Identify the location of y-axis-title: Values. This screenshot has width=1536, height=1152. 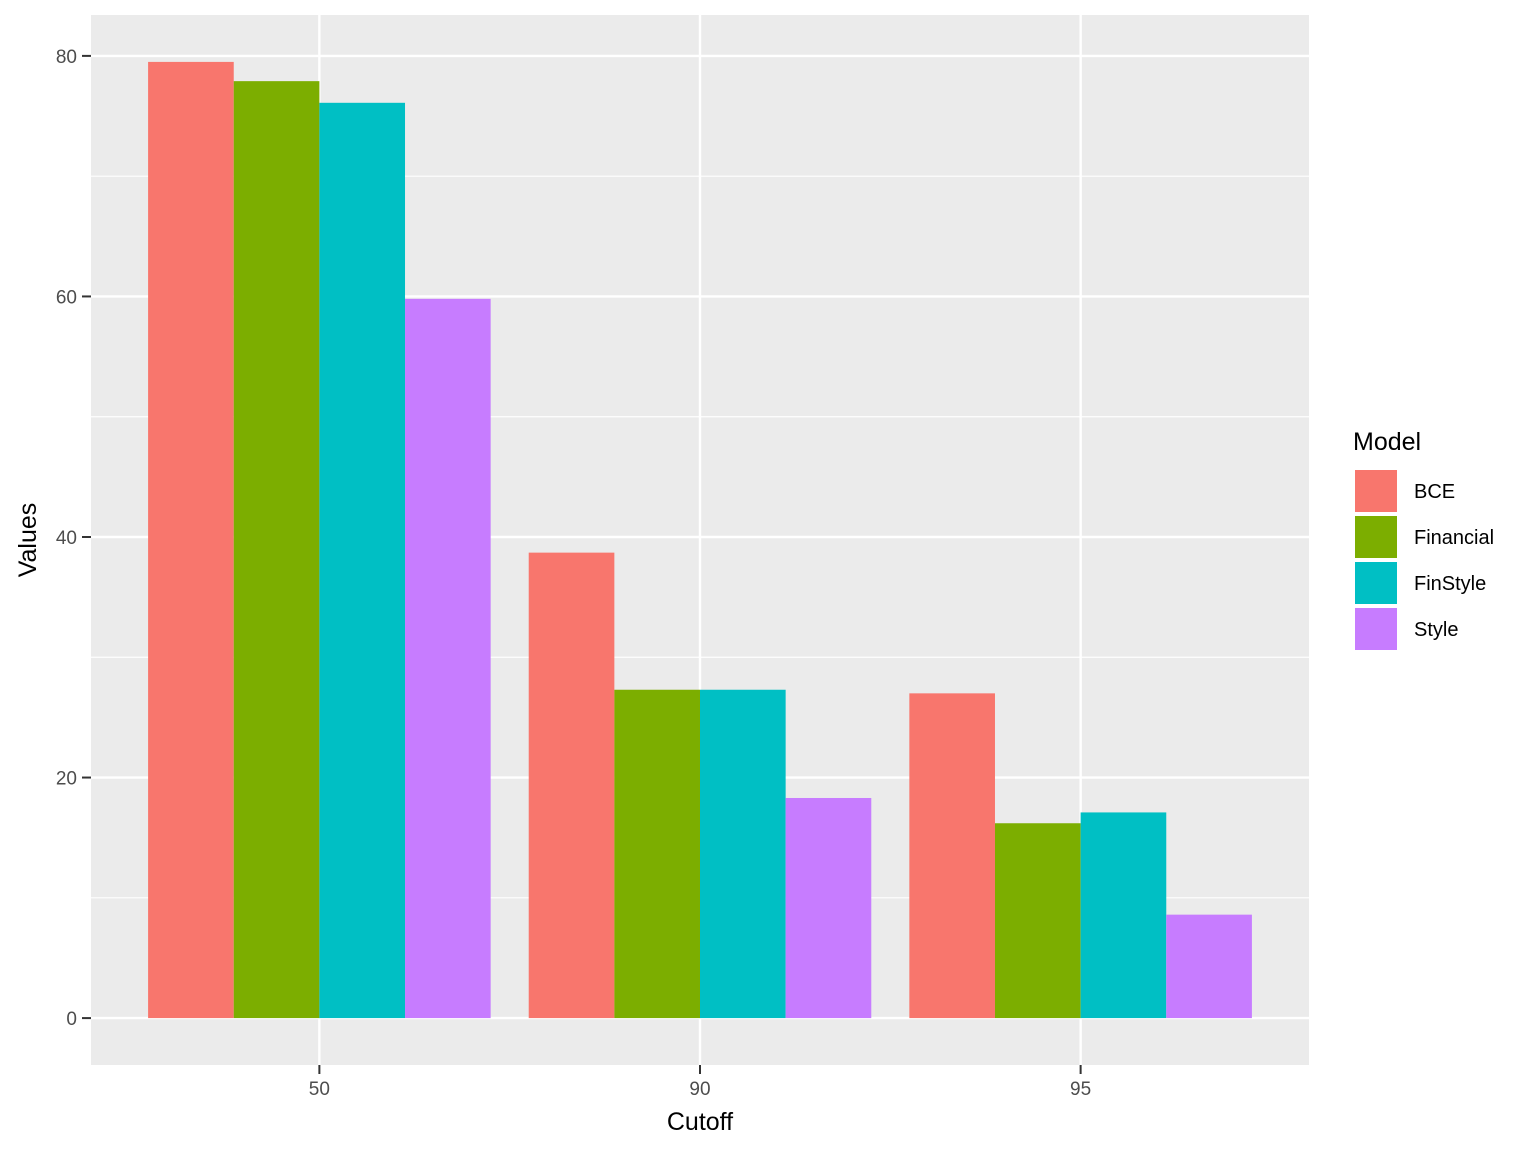
(28, 540).